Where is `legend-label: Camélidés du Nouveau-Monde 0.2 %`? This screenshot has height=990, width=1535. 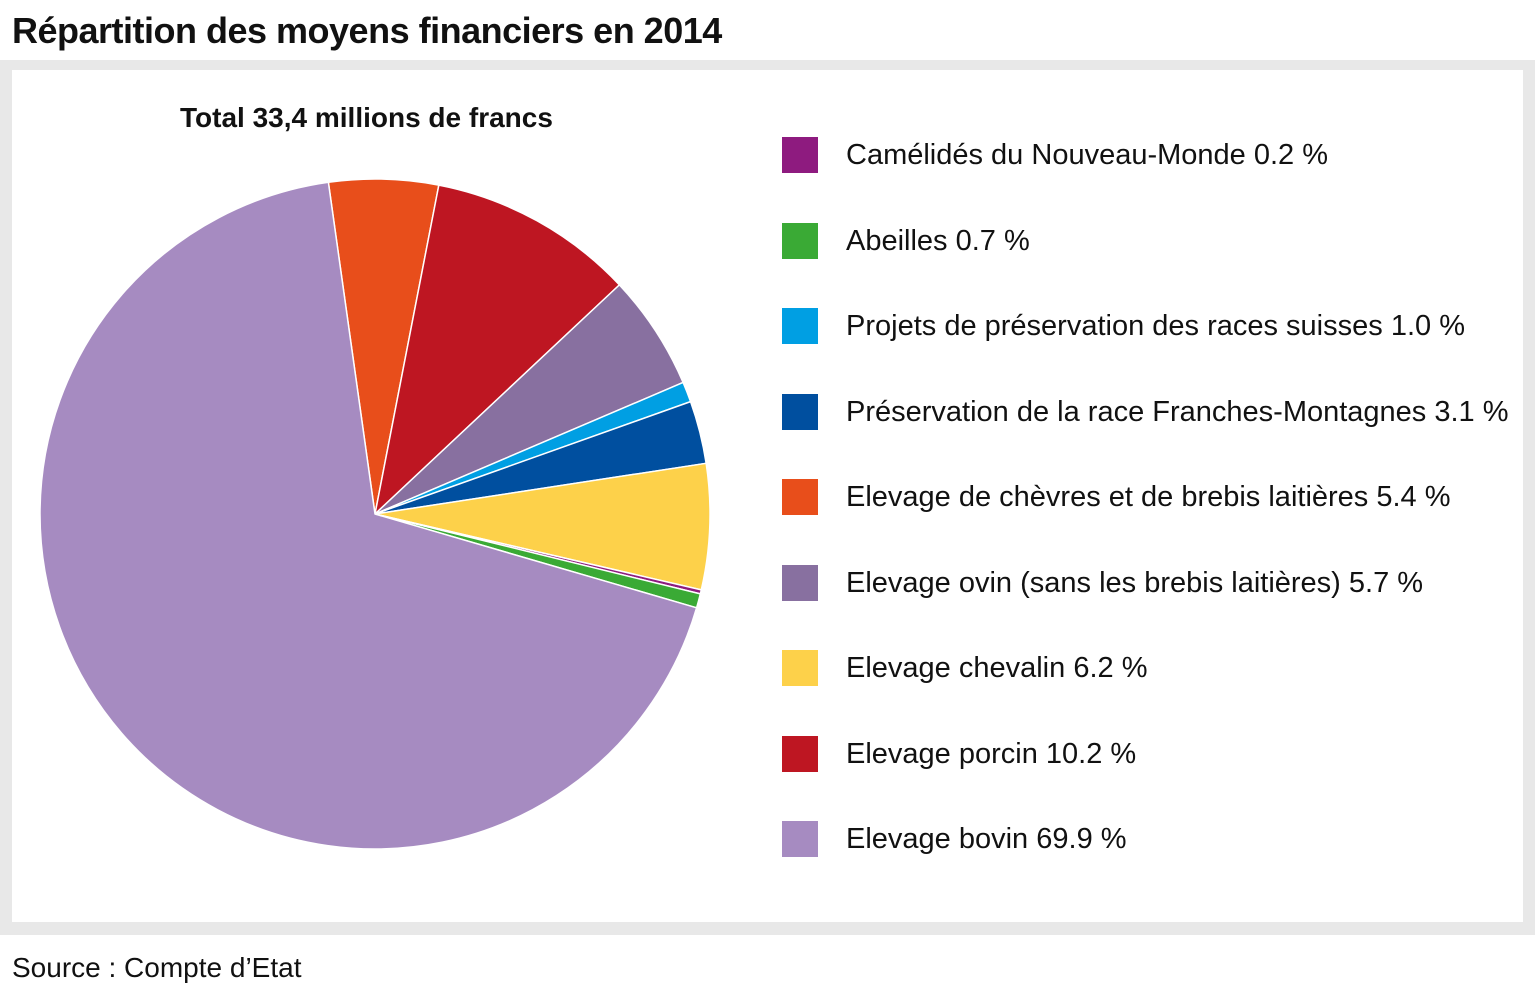 legend-label: Camélidés du Nouveau-Monde 0.2 % is located at coordinates (1087, 155).